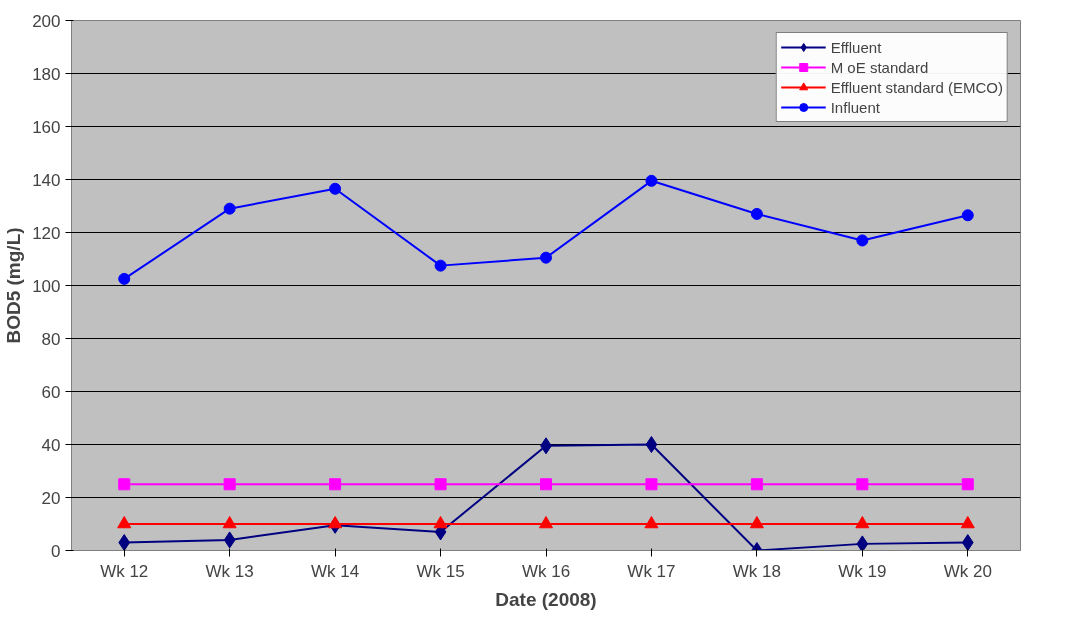 The width and height of the screenshot is (1085, 618). Describe the element at coordinates (51, 445) in the screenshot. I see `y-tick-label: 40` at that location.